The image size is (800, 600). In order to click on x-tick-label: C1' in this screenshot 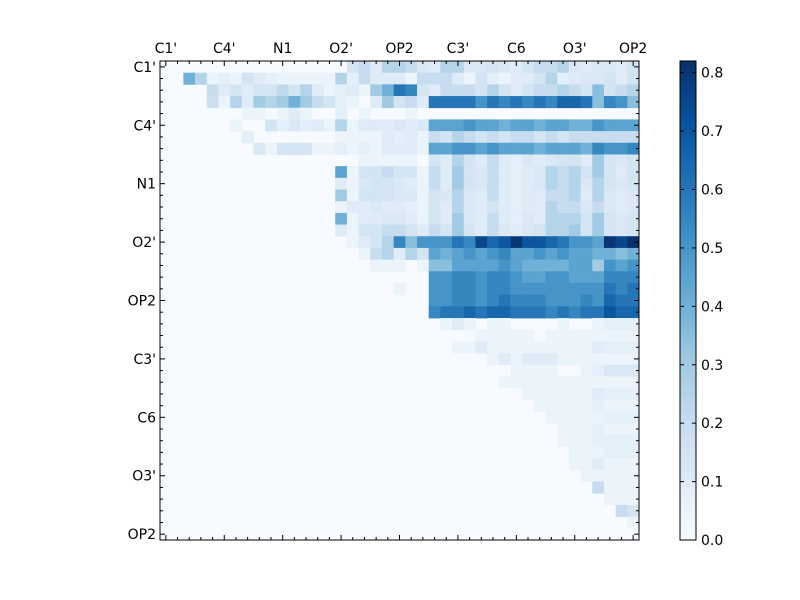, I will do `click(166, 49)`.